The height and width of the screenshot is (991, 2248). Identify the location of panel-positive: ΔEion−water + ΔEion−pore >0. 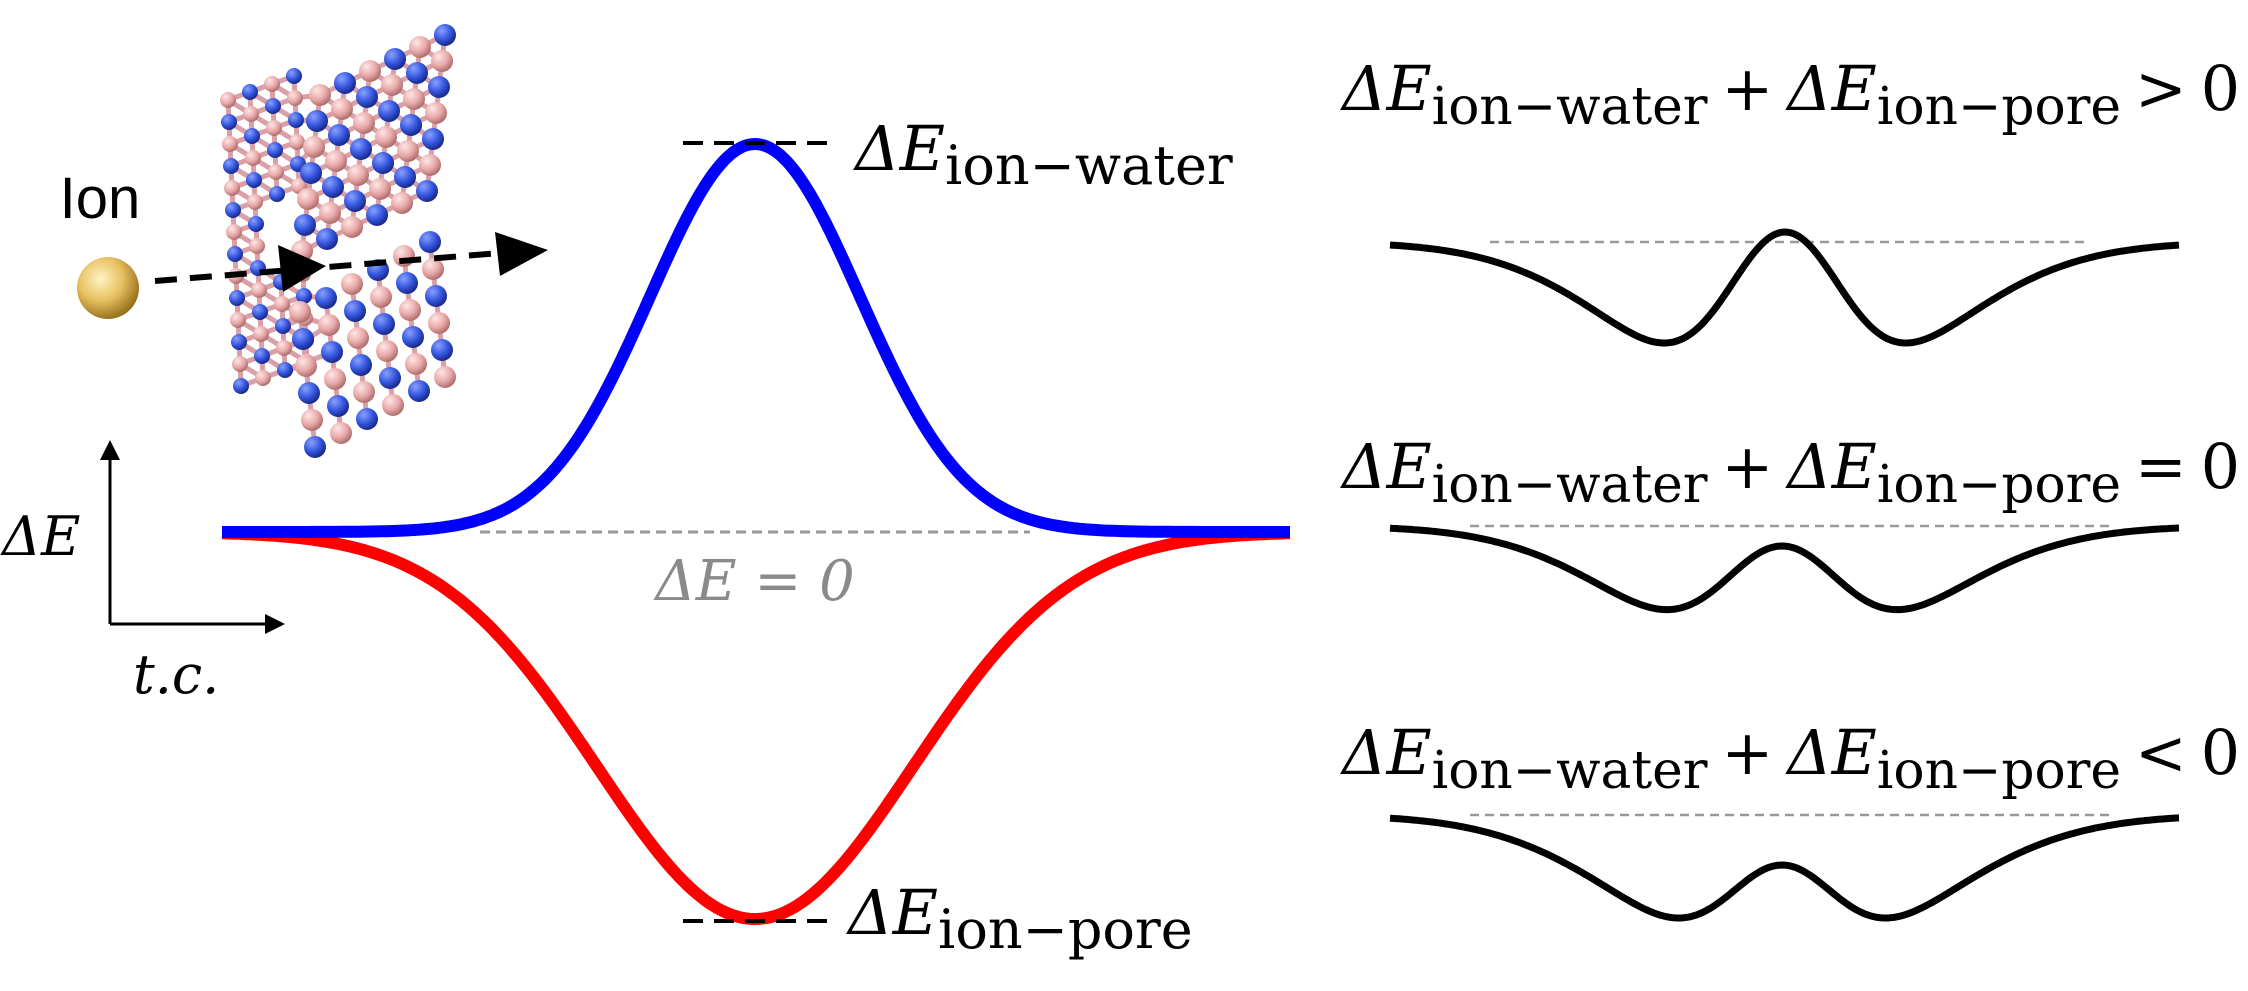
(1790, 199).